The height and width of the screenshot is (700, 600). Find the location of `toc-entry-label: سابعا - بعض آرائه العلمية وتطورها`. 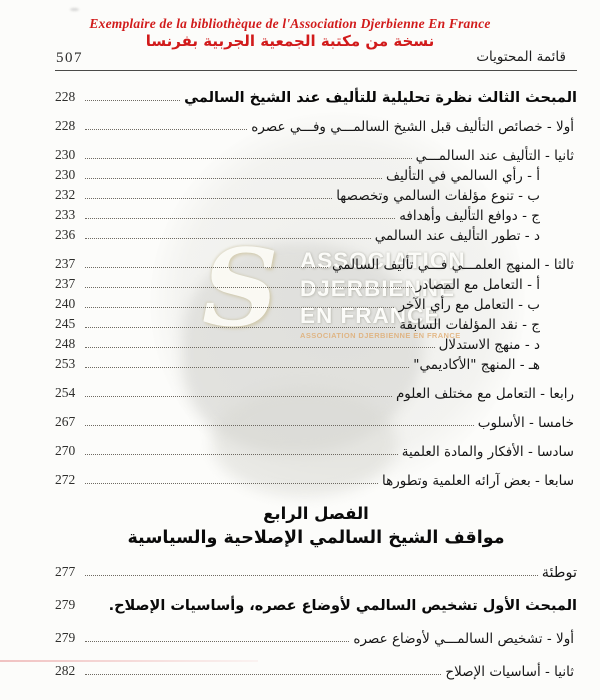

toc-entry-label: سابعا - بعض آرائه العلمية وتطورها is located at coordinates (478, 481).